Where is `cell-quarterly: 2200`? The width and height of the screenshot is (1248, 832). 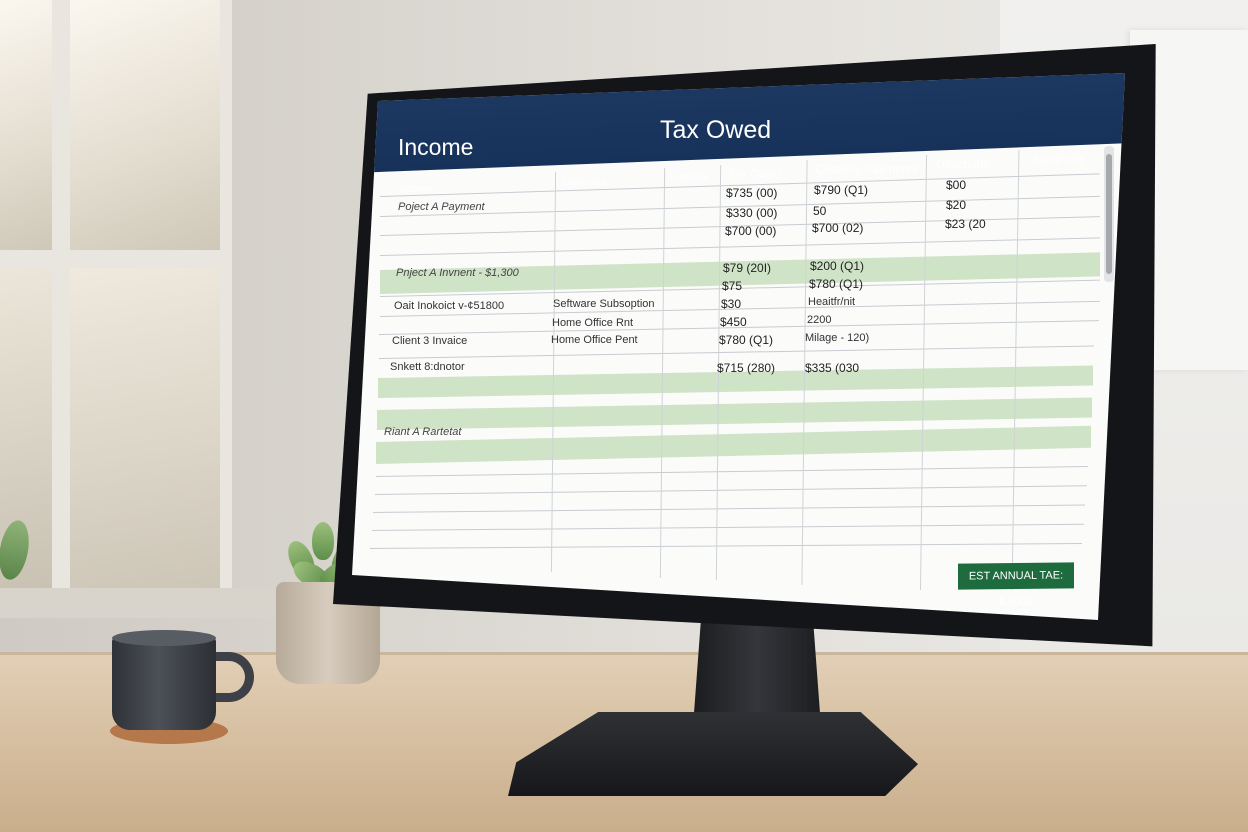 cell-quarterly: 2200 is located at coordinates (819, 320).